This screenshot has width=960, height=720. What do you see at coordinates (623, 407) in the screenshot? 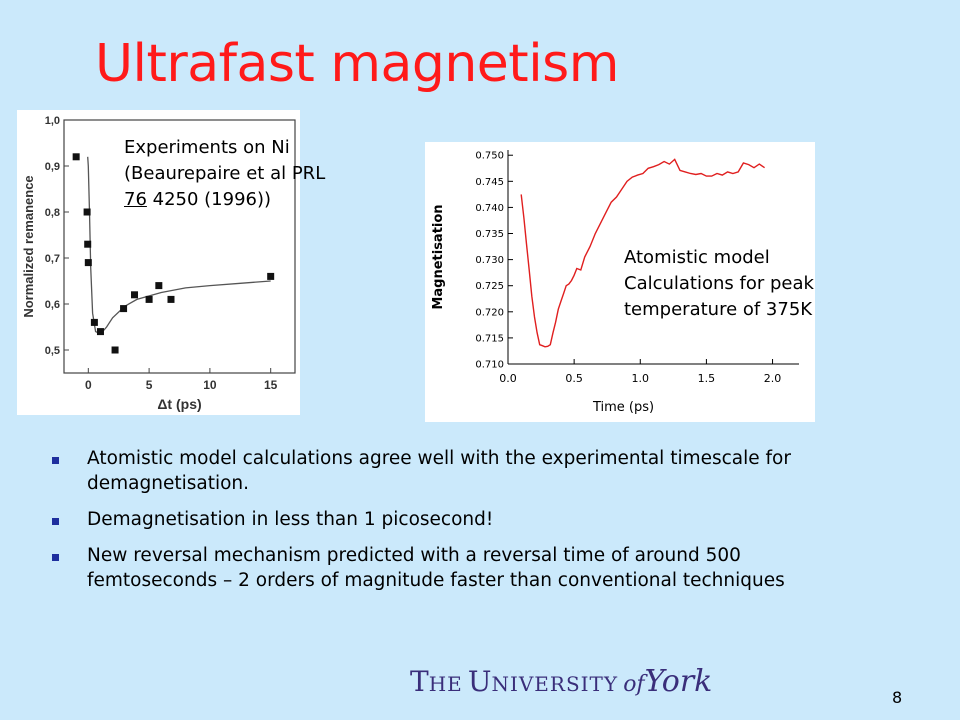
I see `x-axis-label: Time (ps)` at bounding box center [623, 407].